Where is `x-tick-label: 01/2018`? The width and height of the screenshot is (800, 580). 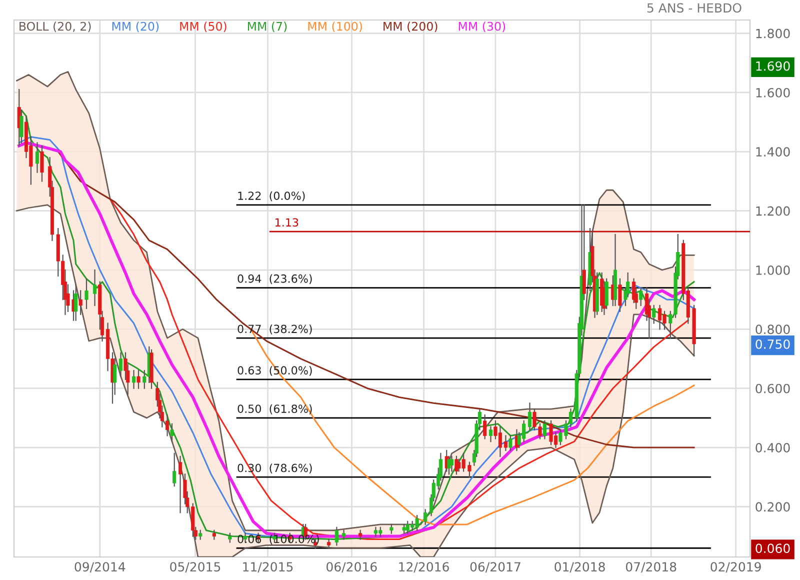 x-tick-label: 01/2018 is located at coordinates (579, 567).